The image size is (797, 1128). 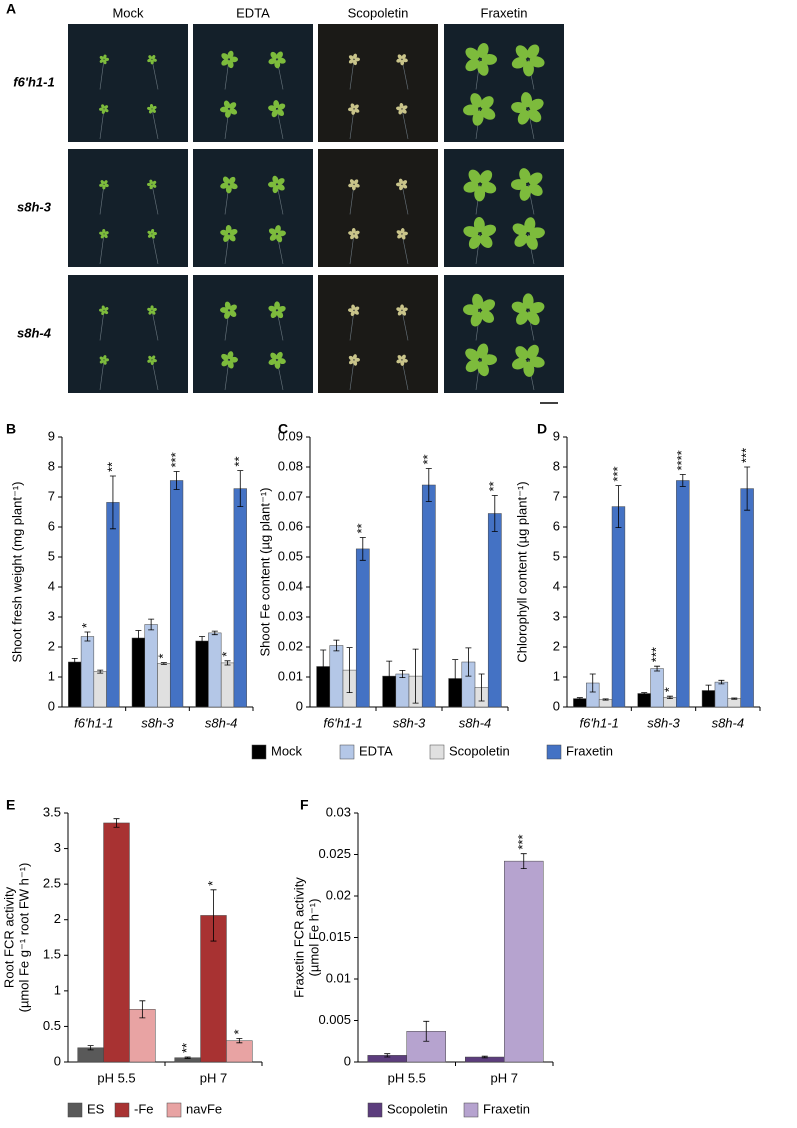 I want to click on y-tick-label: 2.5, so click(x=52, y=883).